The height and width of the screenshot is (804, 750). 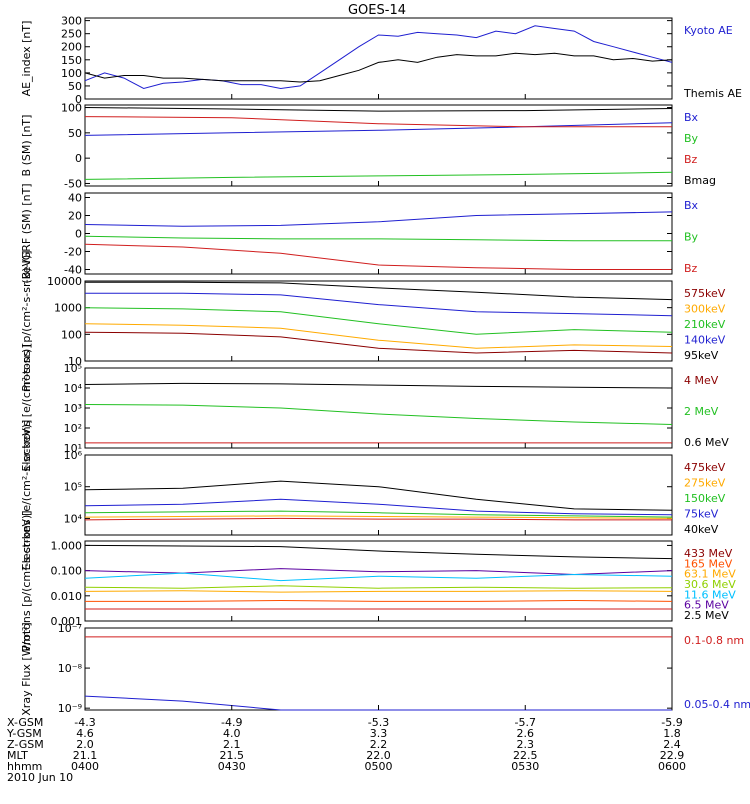 I want to click on legend-entry: 2.5 MeV, so click(x=706, y=615).